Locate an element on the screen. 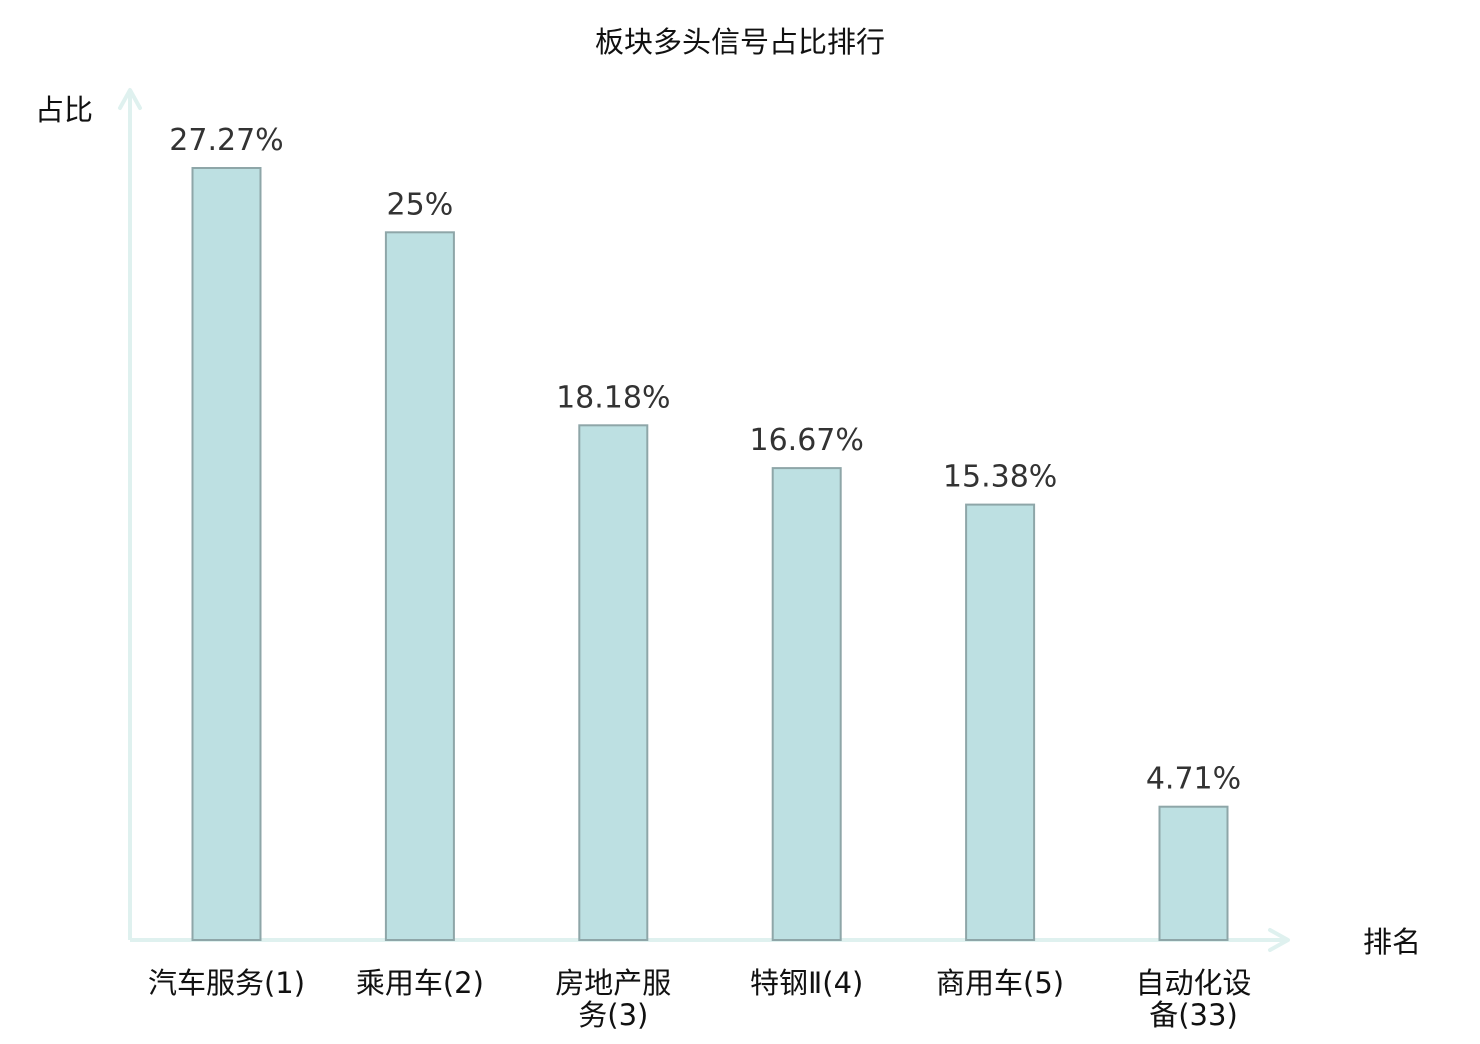 This screenshot has height=1044, width=1480. value-label-6: 4.71% is located at coordinates (1193, 779).